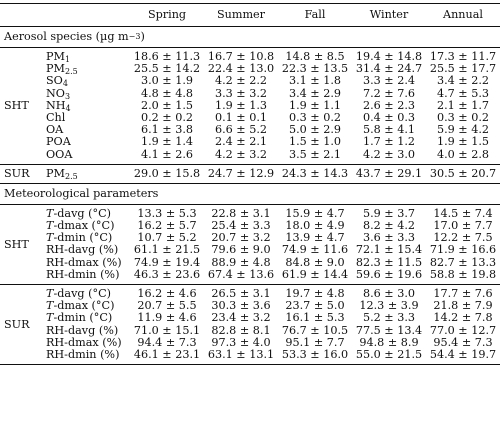 The height and width of the screenshot is (443, 500). What do you see at coordinates (463, 105) in the screenshot?
I see `value-cell: 2.1 ± 1.7` at bounding box center [463, 105].